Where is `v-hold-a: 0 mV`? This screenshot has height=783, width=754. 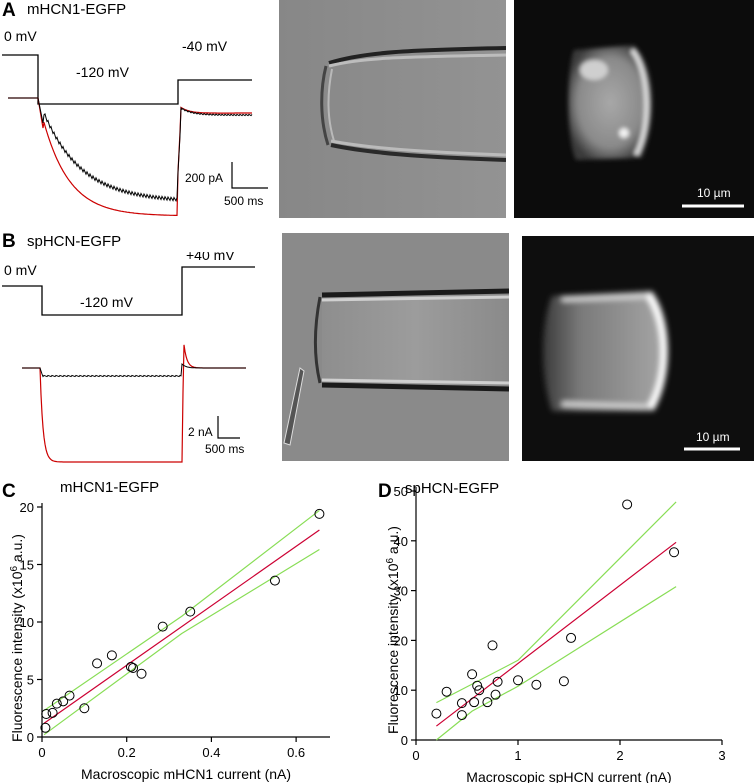
v-hold-a: 0 mV is located at coordinates (20, 36).